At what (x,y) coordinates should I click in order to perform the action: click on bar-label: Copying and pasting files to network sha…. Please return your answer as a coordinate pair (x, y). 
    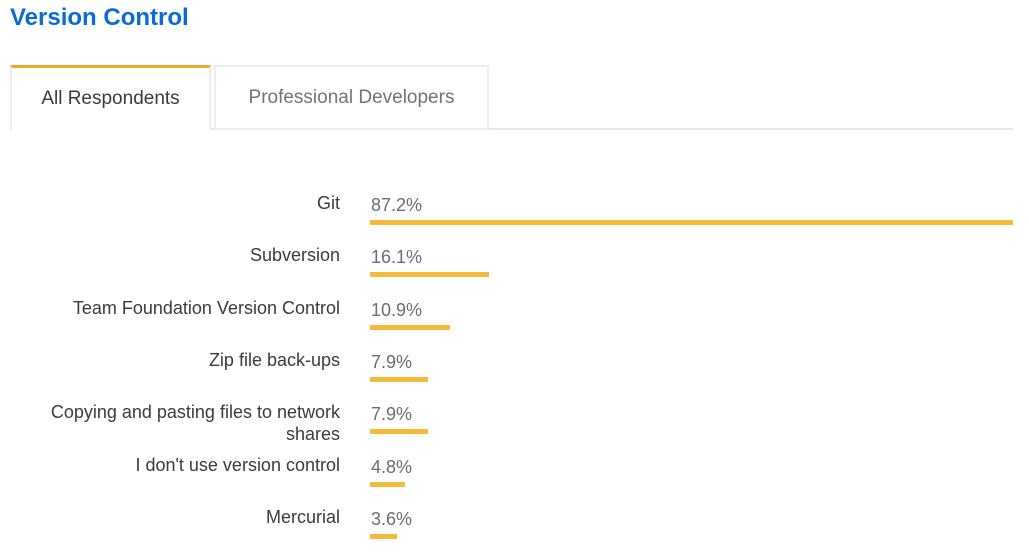
    Looking at the image, I should click on (195, 423).